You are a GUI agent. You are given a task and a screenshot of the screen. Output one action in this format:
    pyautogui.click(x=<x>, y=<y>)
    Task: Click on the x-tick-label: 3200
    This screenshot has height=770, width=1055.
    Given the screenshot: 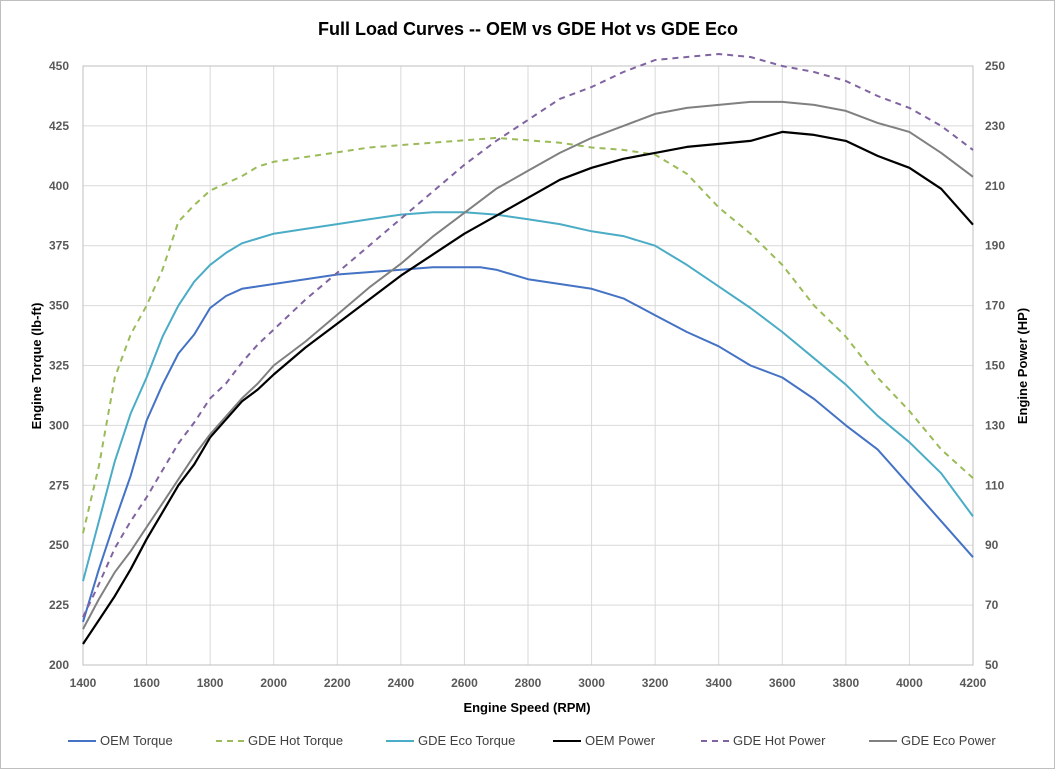 What is the action you would take?
    pyautogui.click(x=655, y=683)
    